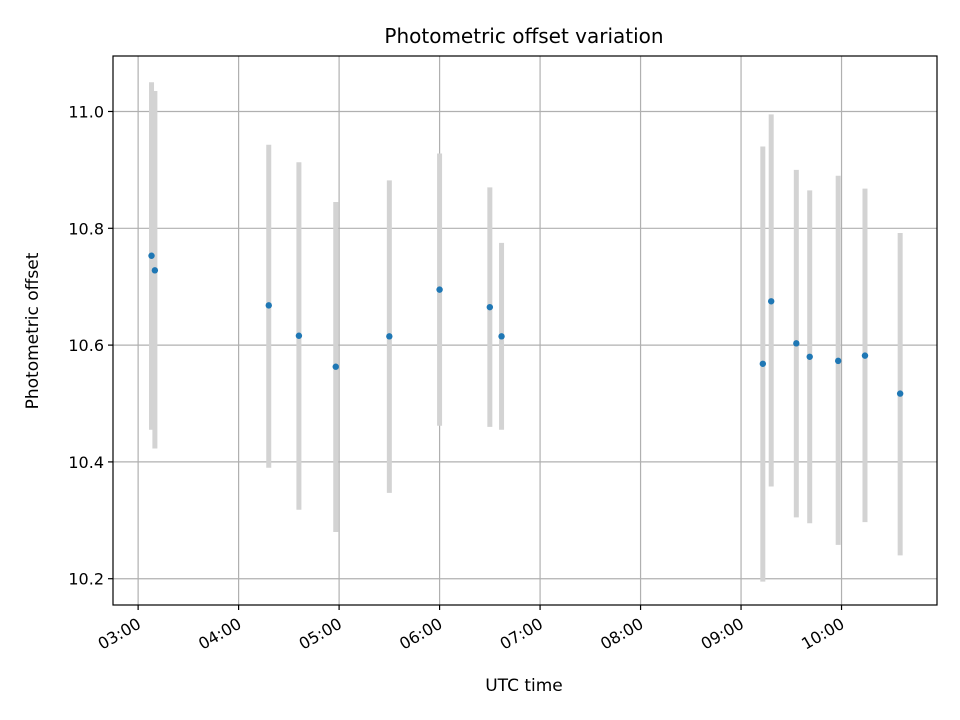 Image resolution: width=960 pixels, height=720 pixels. I want to click on y-tick-label: 10.2, so click(86, 579).